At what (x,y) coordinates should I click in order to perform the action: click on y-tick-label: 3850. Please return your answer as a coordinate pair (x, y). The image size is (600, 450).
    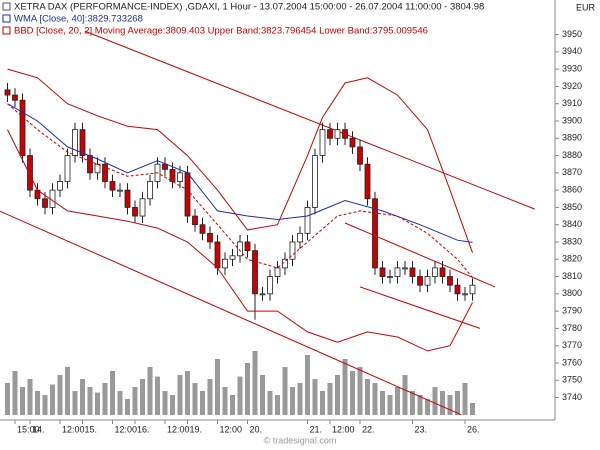
    Looking at the image, I should click on (572, 207).